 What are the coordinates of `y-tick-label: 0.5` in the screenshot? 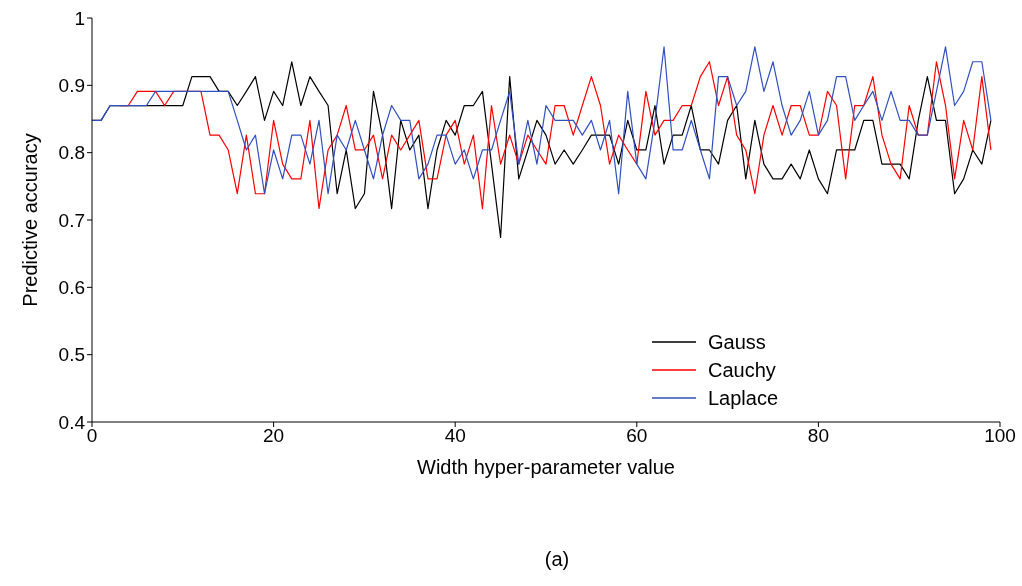 It's located at (71, 355).